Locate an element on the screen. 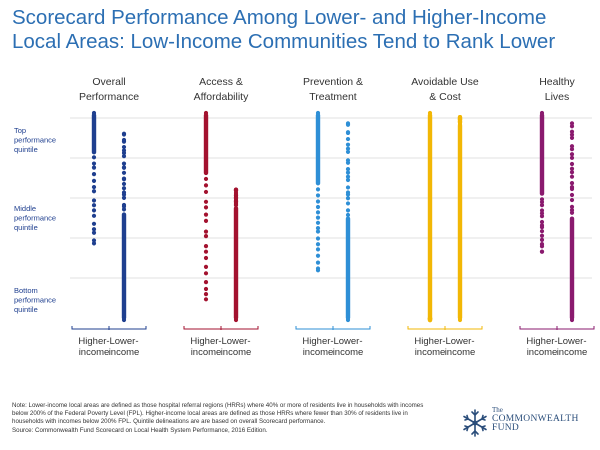 This screenshot has height=450, width=600. x-label-lower-1-0: Lower- is located at coordinates (235, 341).